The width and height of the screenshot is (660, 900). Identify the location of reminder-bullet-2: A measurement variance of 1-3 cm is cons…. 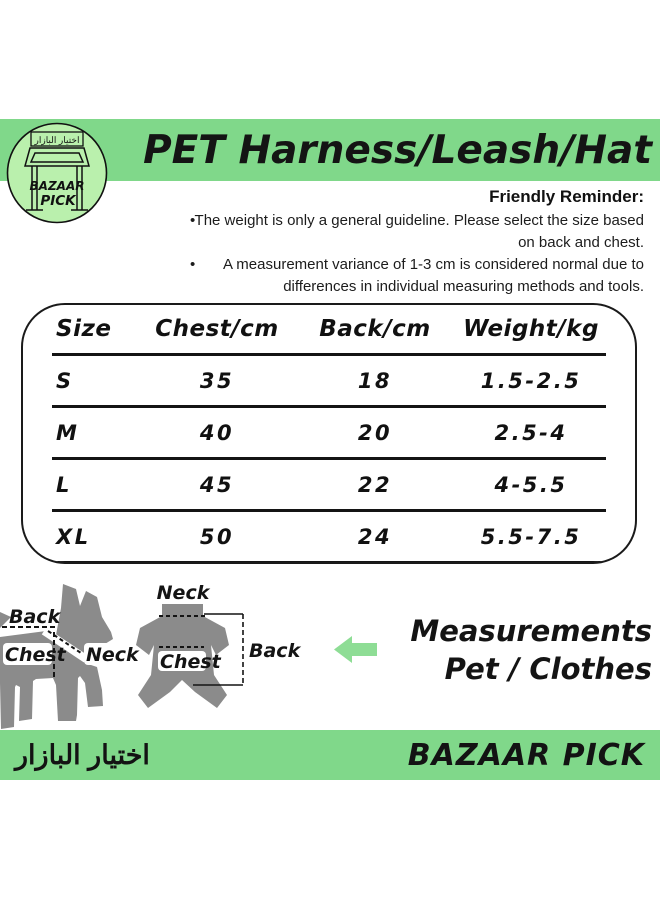
(413, 276).